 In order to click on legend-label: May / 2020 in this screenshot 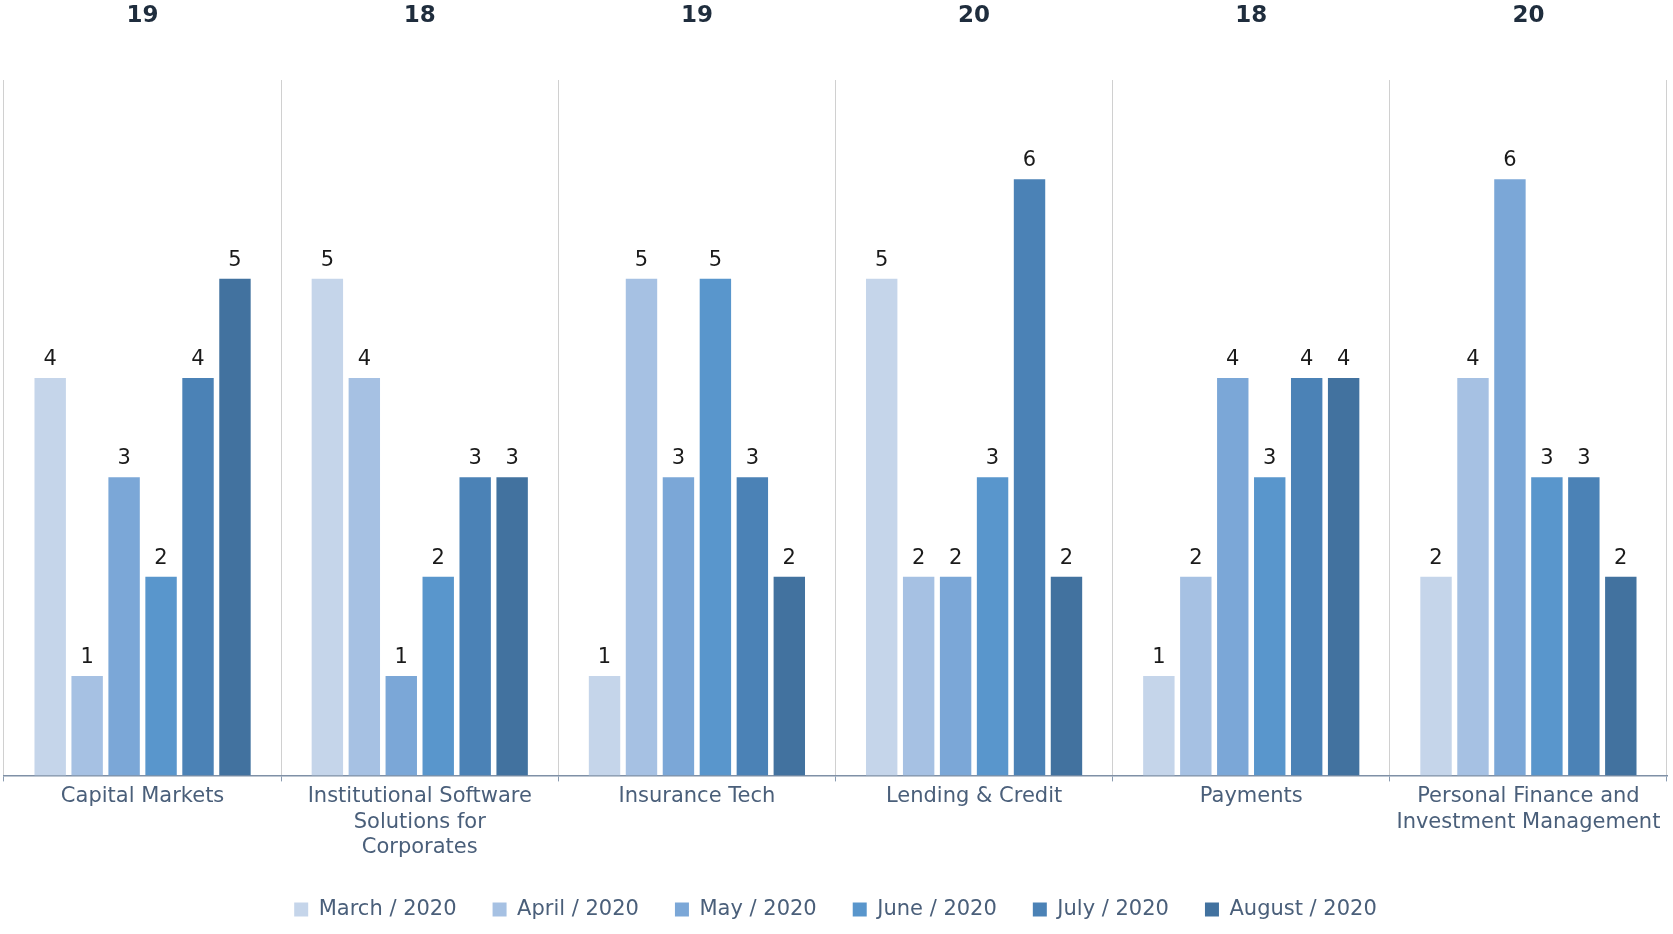, I will do `click(758, 907)`.